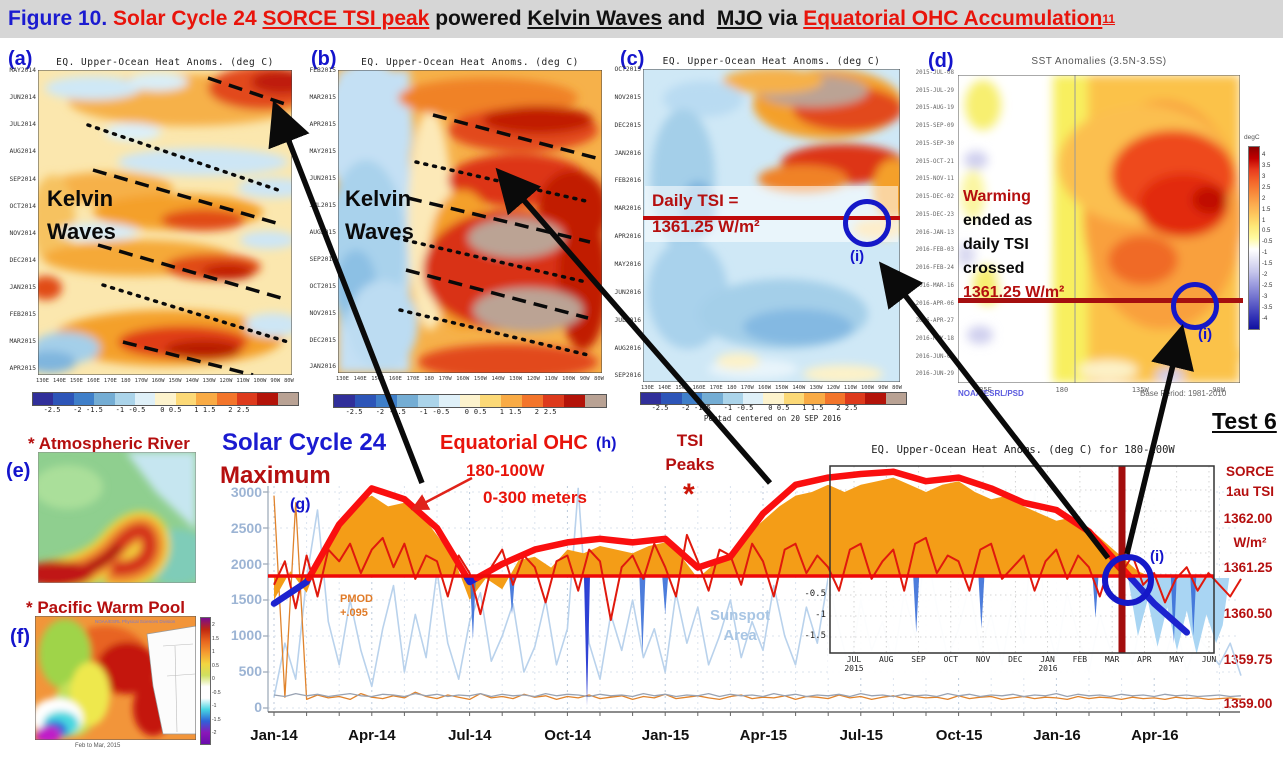 The height and width of the screenshot is (767, 1283). I want to click on panel-a-annotation: Kelvin Waves, so click(81, 215).